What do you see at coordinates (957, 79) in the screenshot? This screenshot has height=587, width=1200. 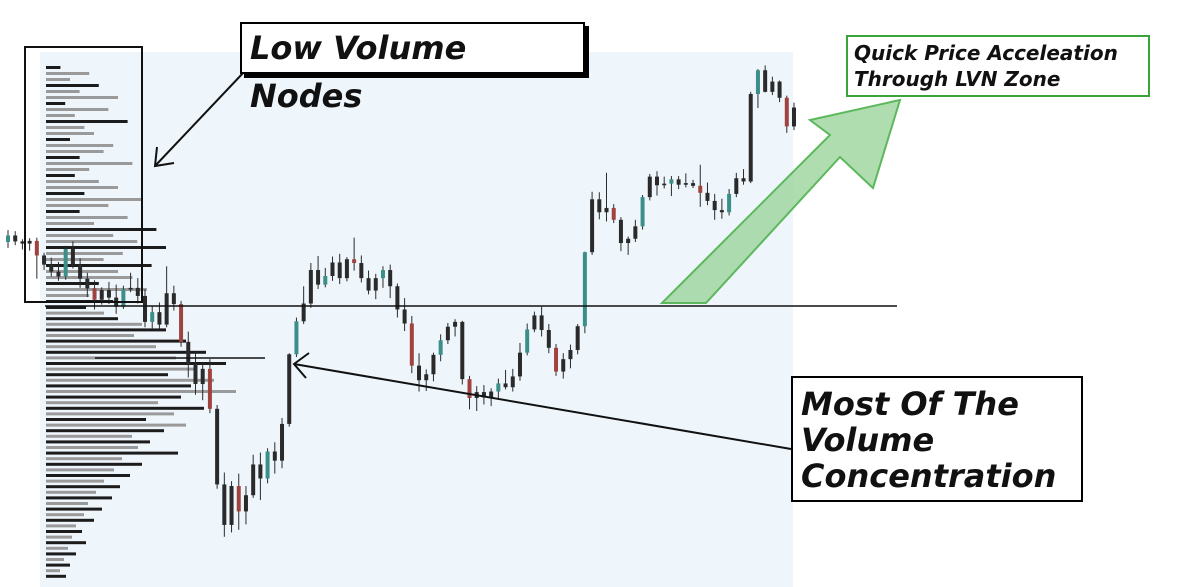 I see `acceleration-annotation-line2: Through LVN Zone` at bounding box center [957, 79].